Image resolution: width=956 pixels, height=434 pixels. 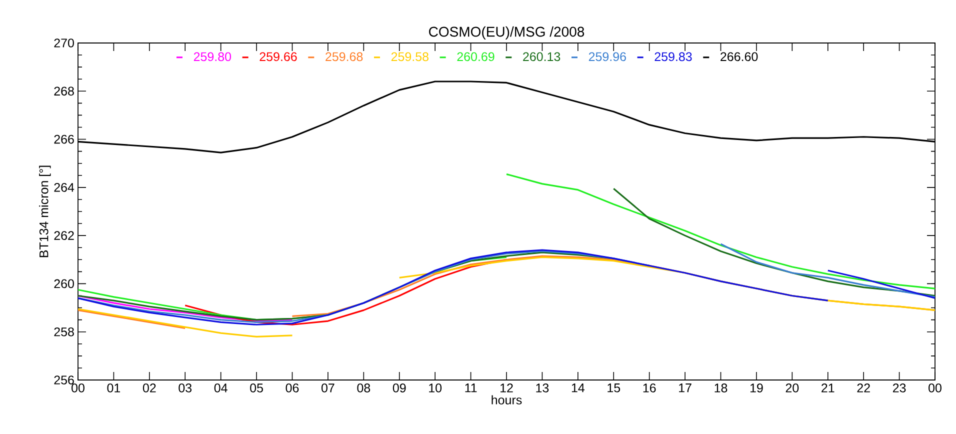 I want to click on x-tick-label: 17, so click(x=685, y=388).